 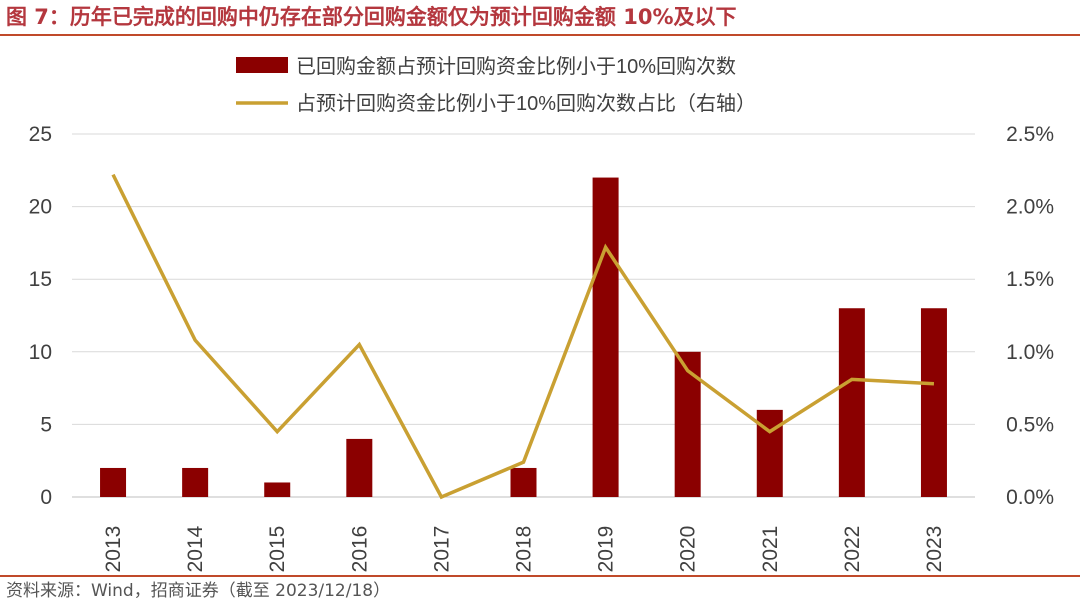 I want to click on x-tick-label: 2013, so click(x=113, y=549).